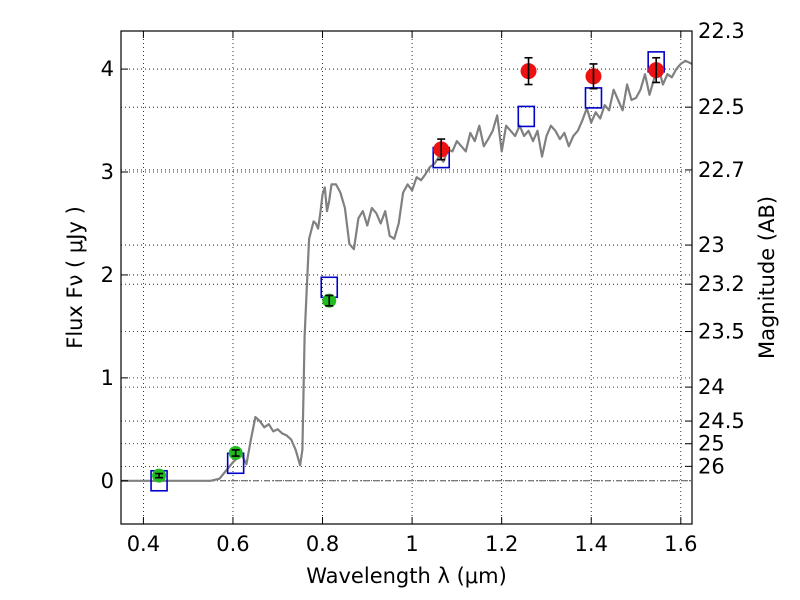  I want to click on x-tick-label: 1, so click(411, 544).